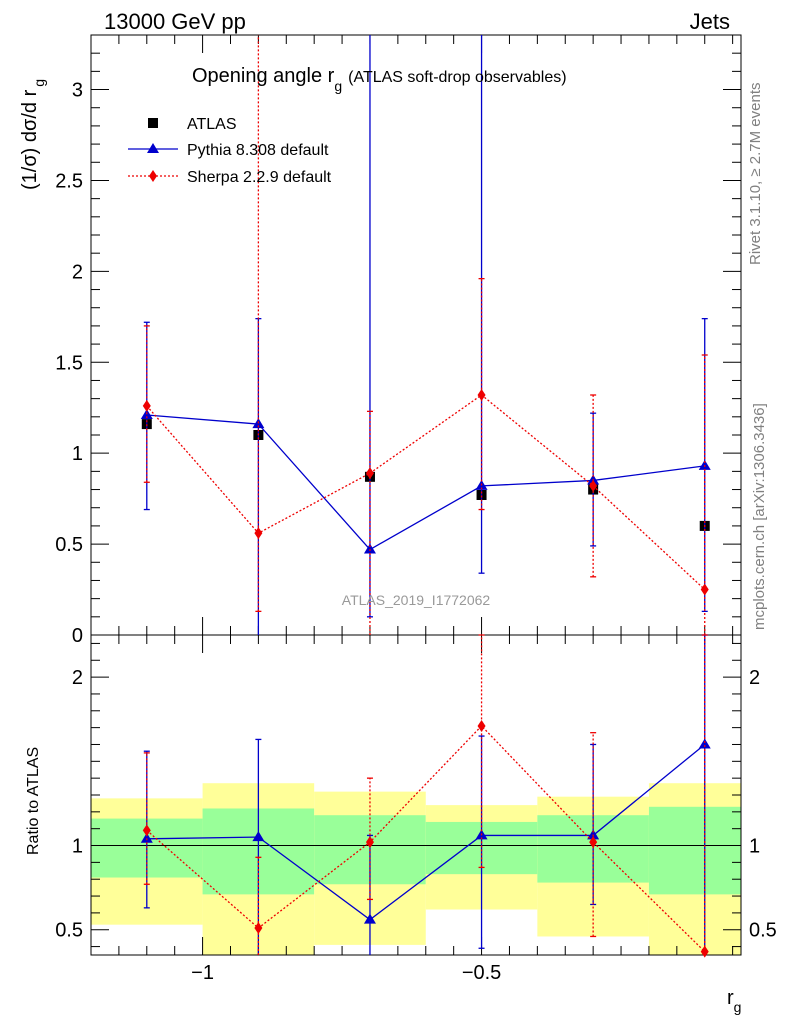  Describe the element at coordinates (258, 150) in the screenshot. I see `legend-pythia-label: Pythia 8.308 default` at that location.